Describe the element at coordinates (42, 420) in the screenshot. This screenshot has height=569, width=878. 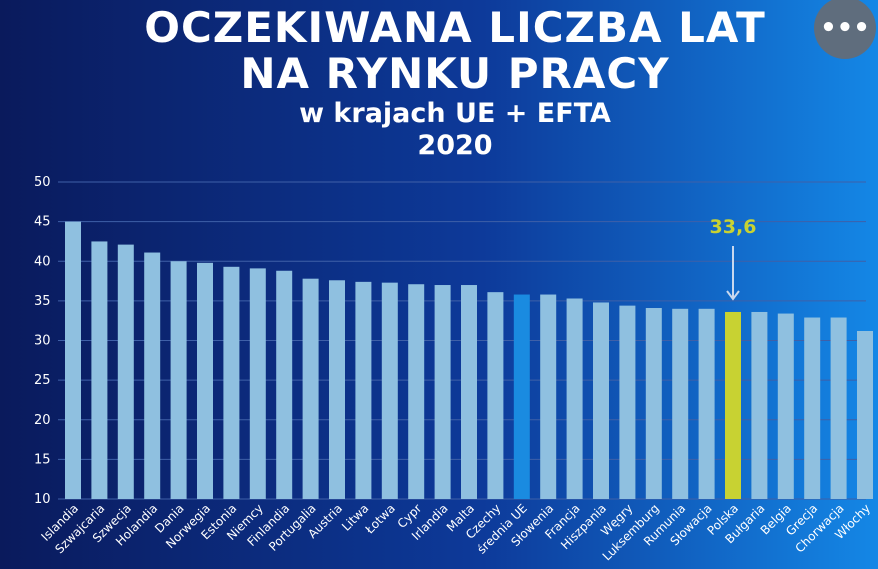
I see `y-tick-label: 20` at that location.